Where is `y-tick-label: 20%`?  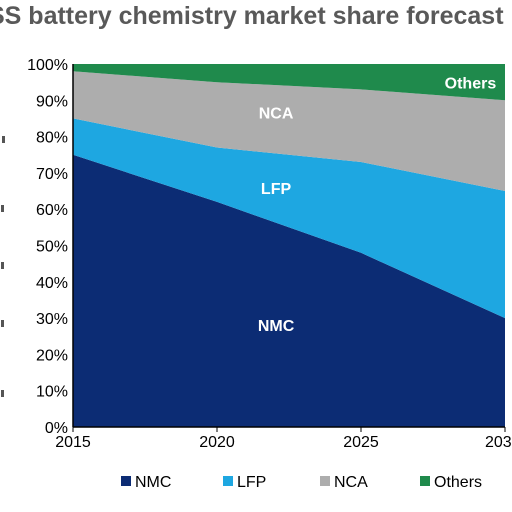 y-tick-label: 20% is located at coordinates (52, 355).